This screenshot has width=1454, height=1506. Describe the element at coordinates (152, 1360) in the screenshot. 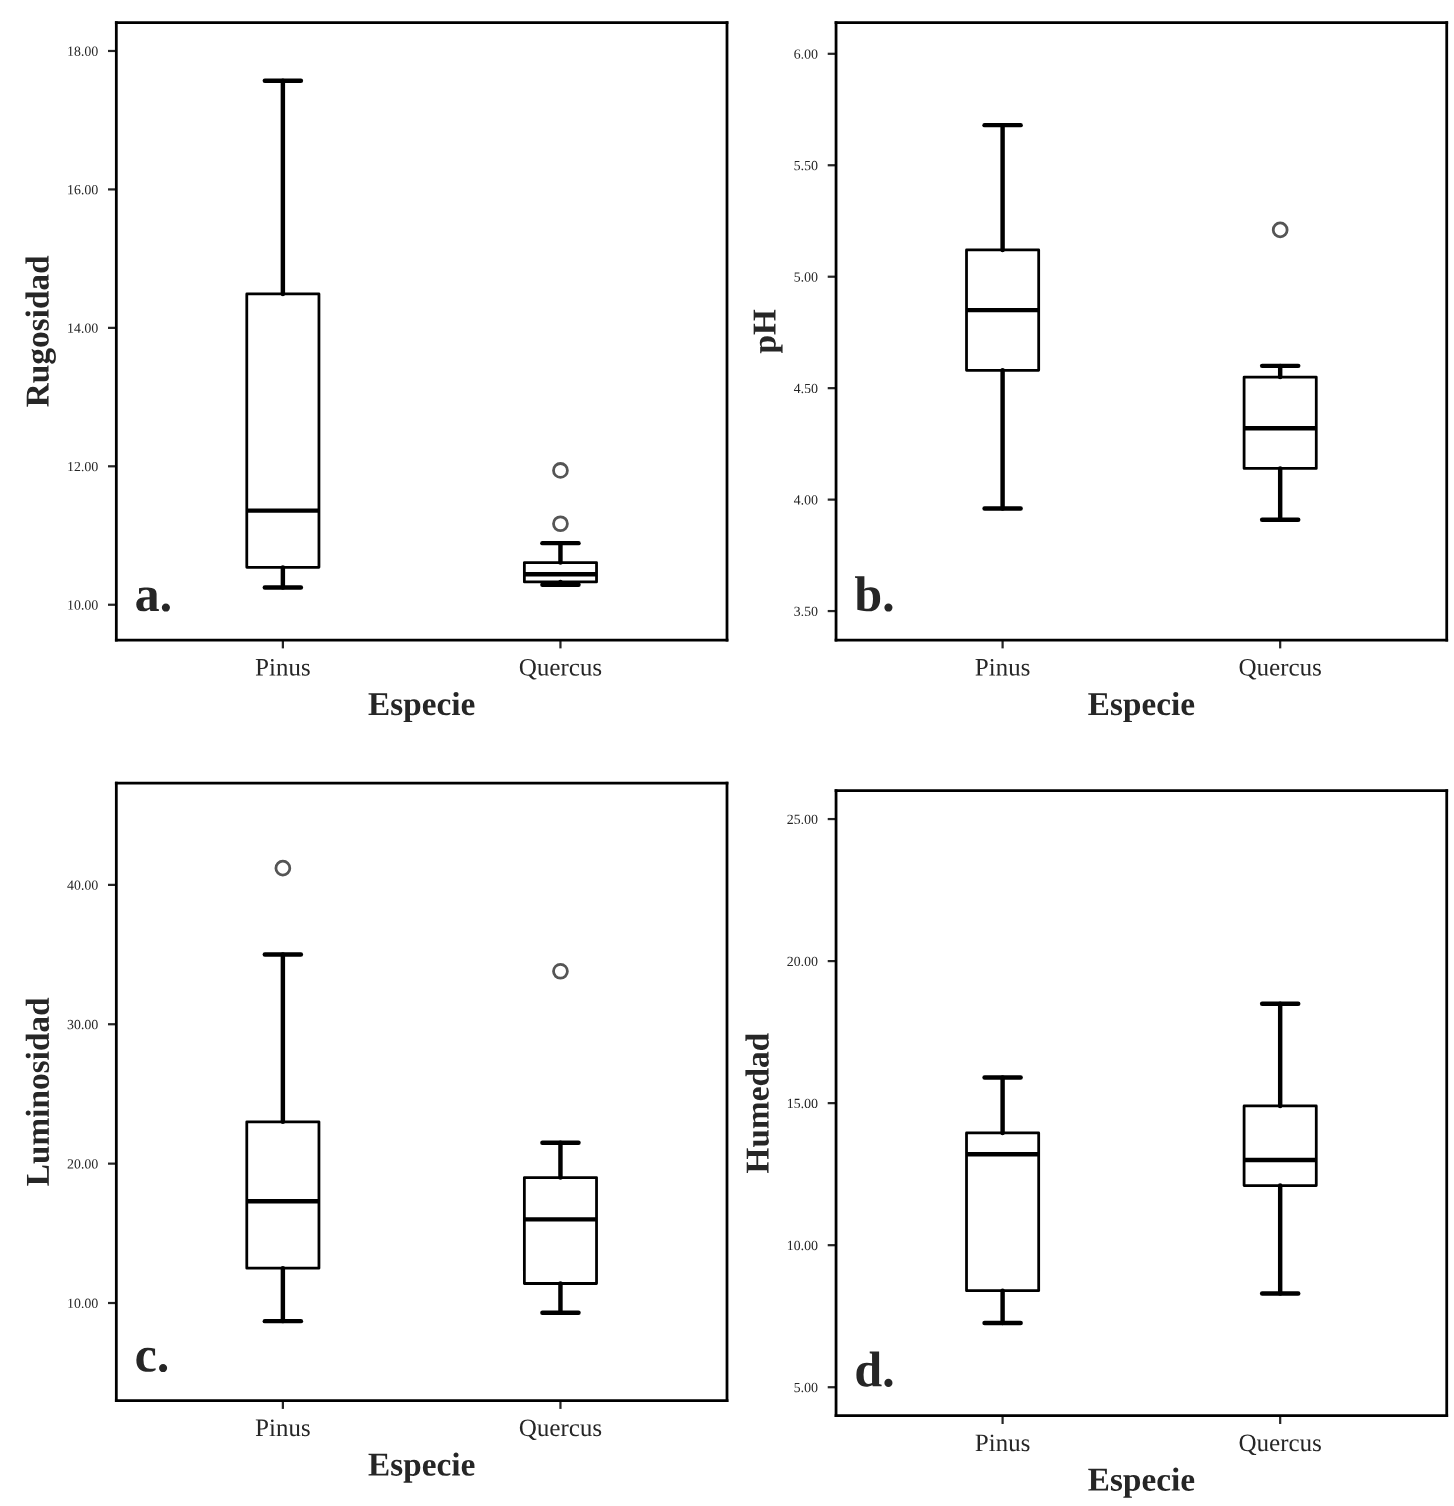

I see `annotation: c.` at that location.